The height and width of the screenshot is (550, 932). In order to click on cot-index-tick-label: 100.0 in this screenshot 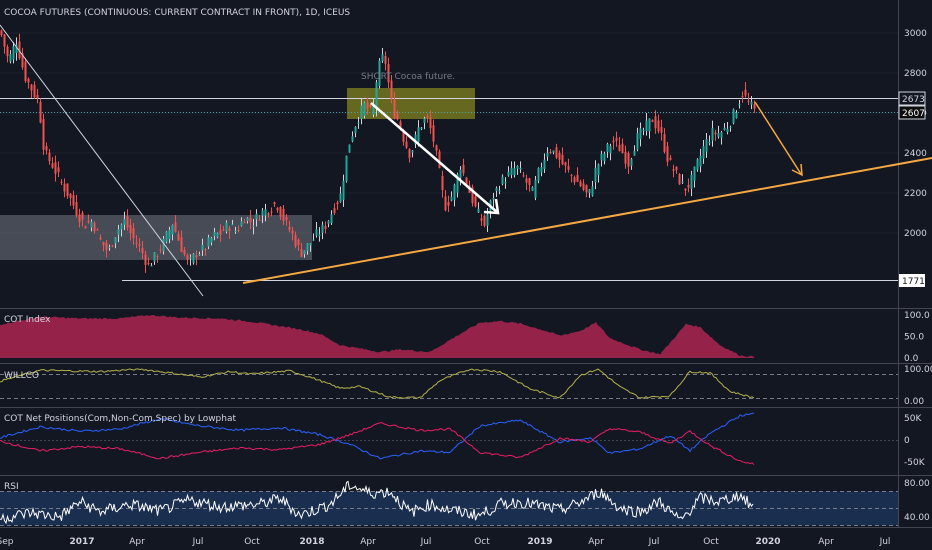, I will do `click(917, 316)`.